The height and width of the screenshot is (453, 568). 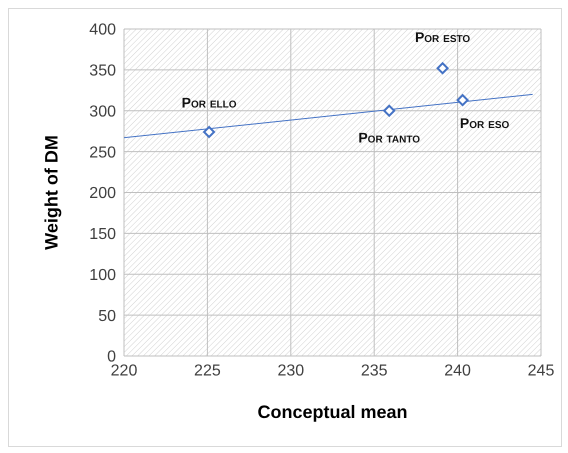 What do you see at coordinates (332, 412) in the screenshot?
I see `x-axis-title: Conceptual mean` at bounding box center [332, 412].